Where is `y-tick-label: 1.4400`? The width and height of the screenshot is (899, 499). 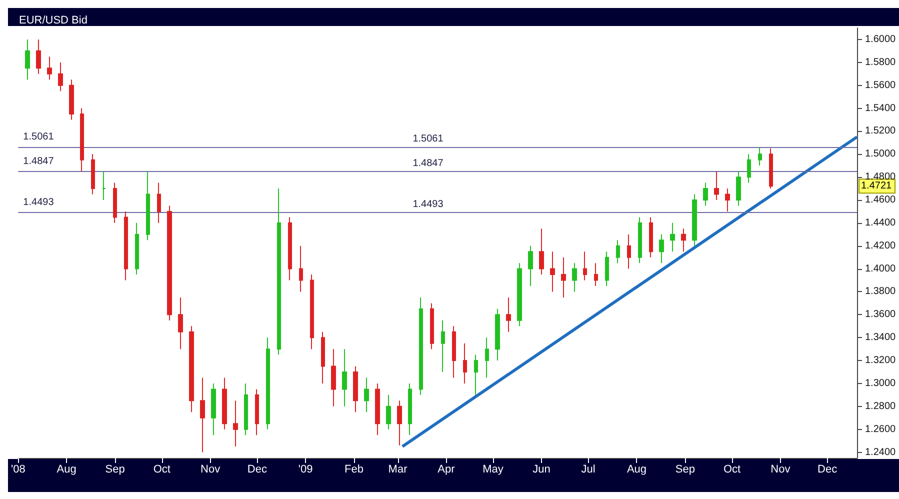
y-tick-label: 1.4400 is located at coordinates (880, 222).